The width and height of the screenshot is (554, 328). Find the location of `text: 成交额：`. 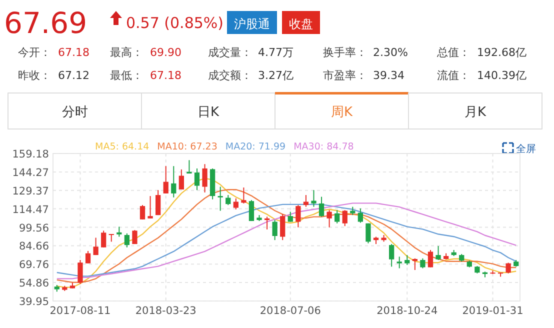

text: 成交额： is located at coordinates (230, 75).